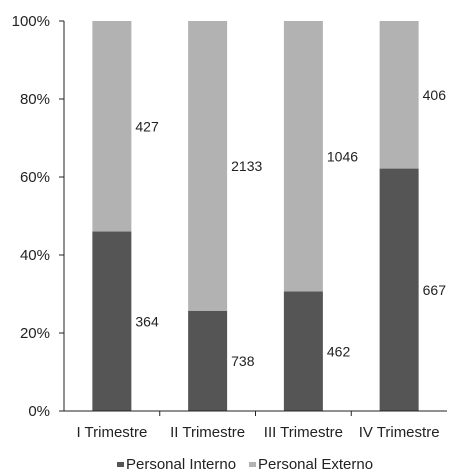  What do you see at coordinates (315, 464) in the screenshot?
I see `legend-item-personal-externo: Personal Externo` at bounding box center [315, 464].